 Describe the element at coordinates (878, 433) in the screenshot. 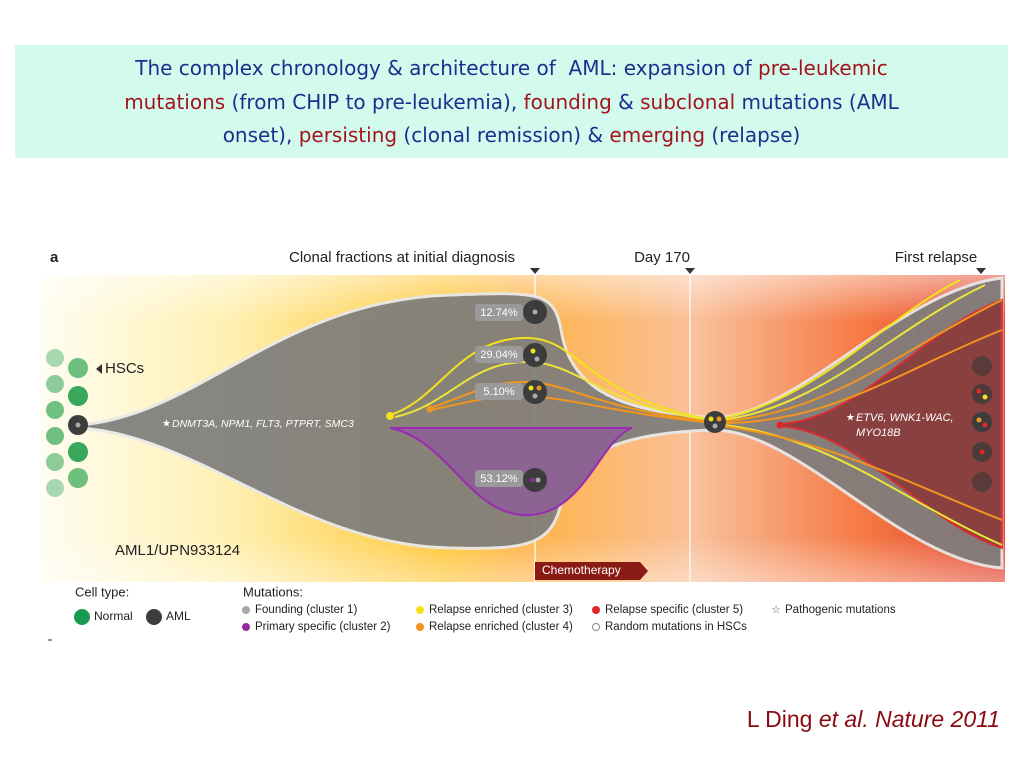

I see `relapse-genes: MYO18B` at that location.